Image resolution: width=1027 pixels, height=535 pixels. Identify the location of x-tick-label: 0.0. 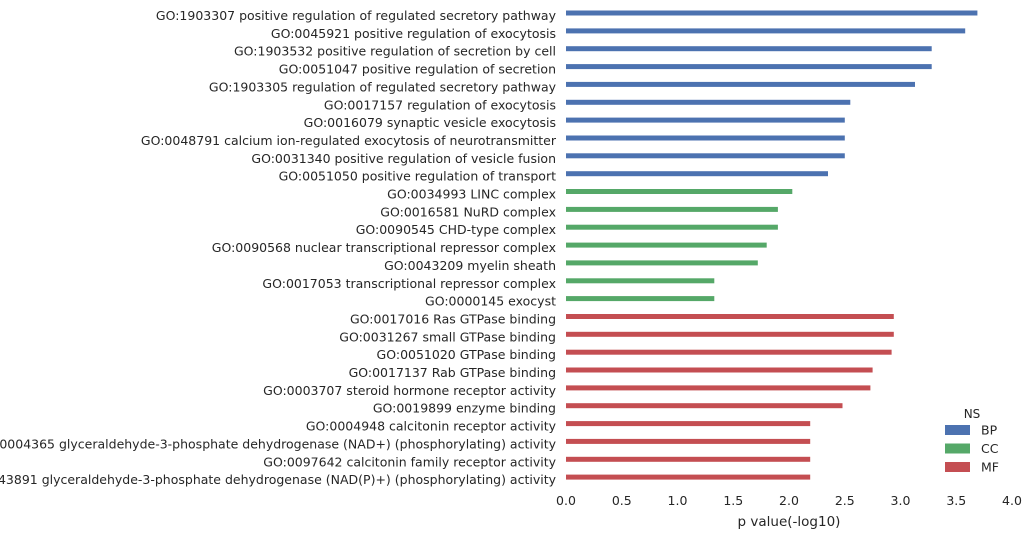
(566, 500).